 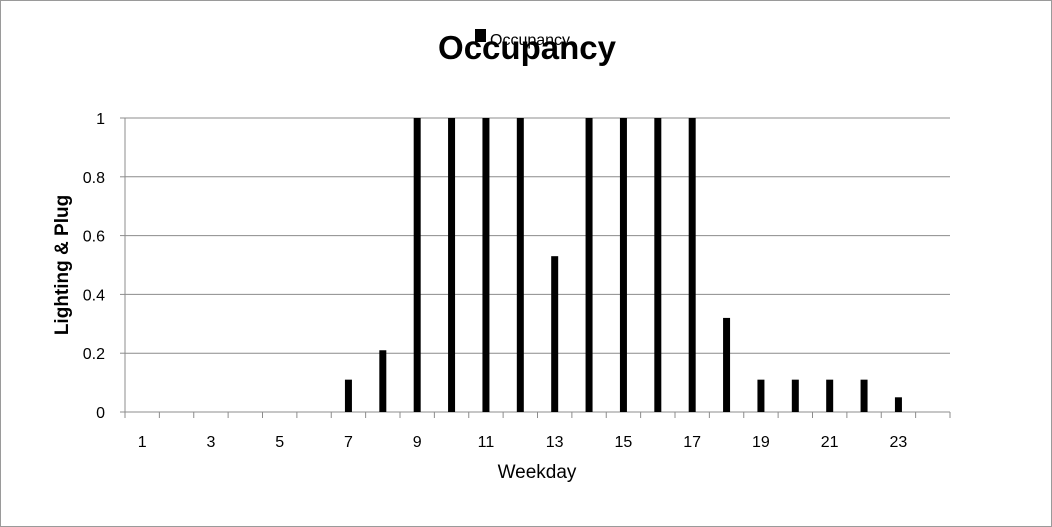 I want to click on y-tick-label: 0.8, so click(x=94, y=178).